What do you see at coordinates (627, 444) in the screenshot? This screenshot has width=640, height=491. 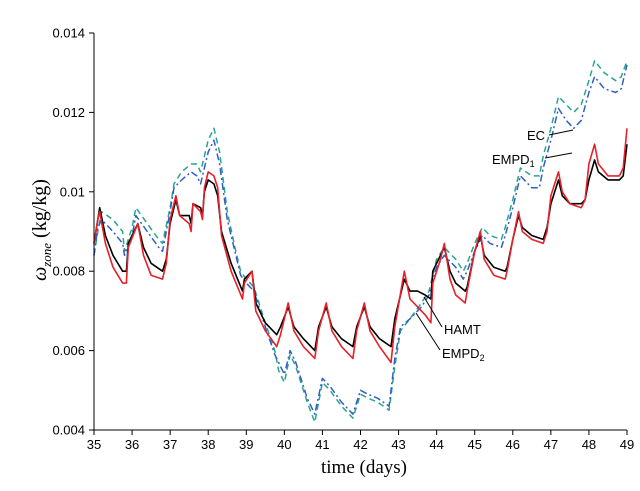 I see `x-tick-label: 49` at bounding box center [627, 444].